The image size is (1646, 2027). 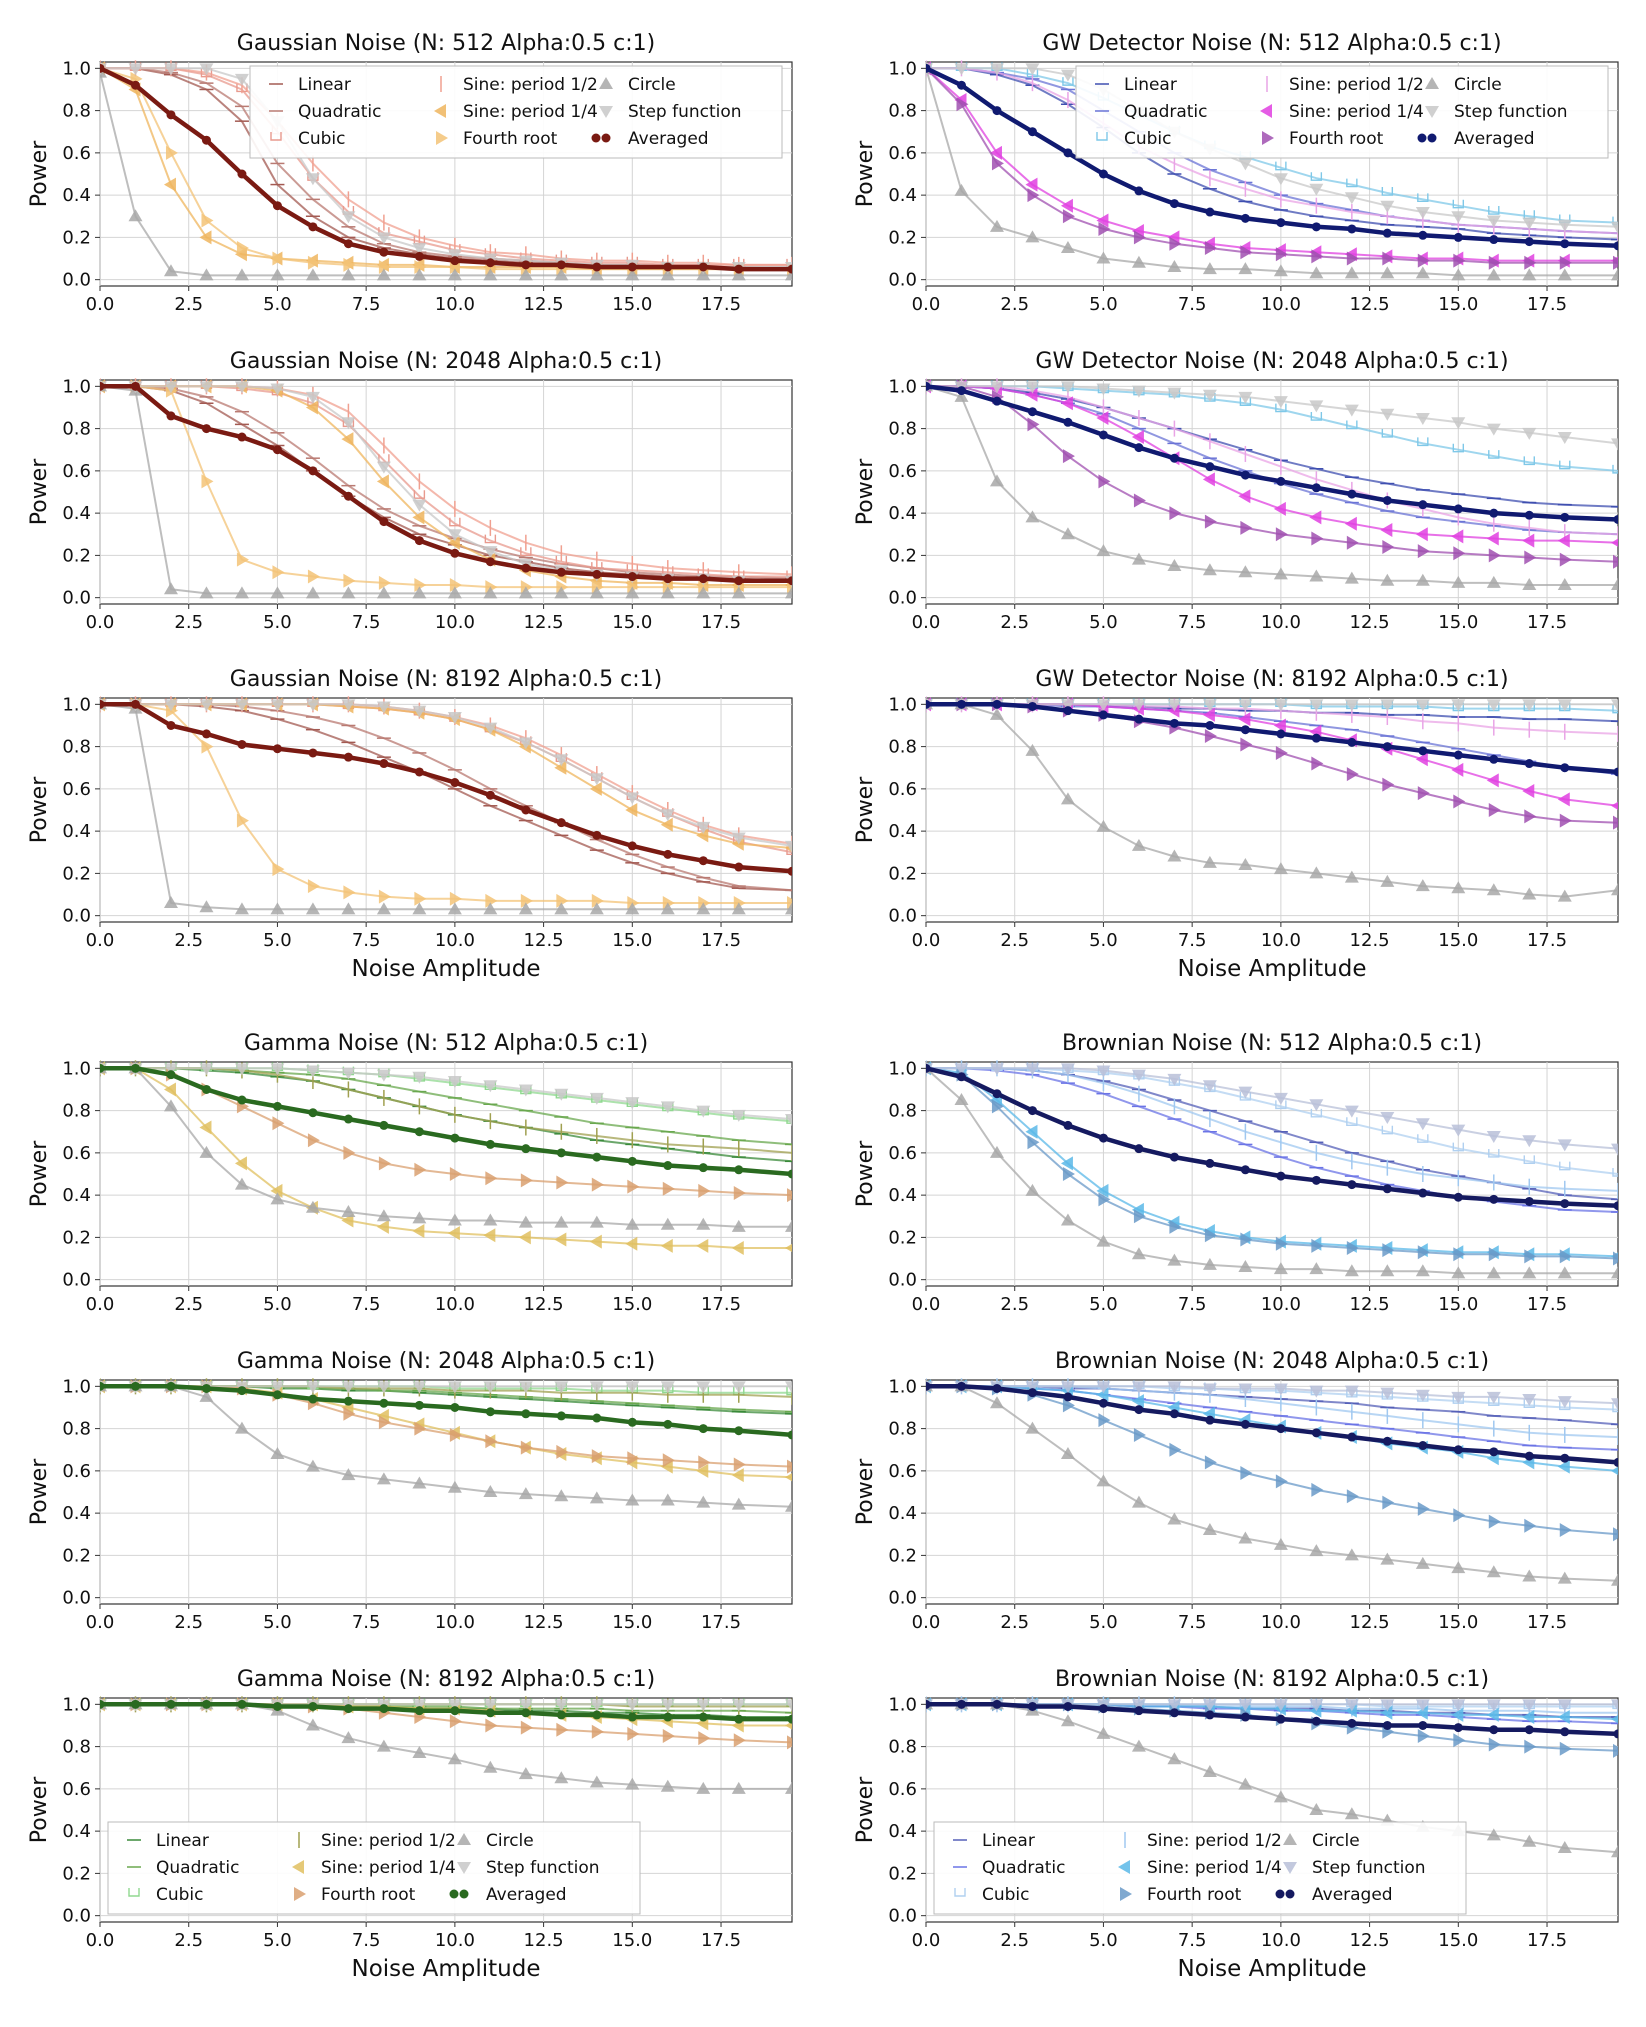 What do you see at coordinates (446, 1411) in the screenshot?
I see `series-line-averaged` at bounding box center [446, 1411].